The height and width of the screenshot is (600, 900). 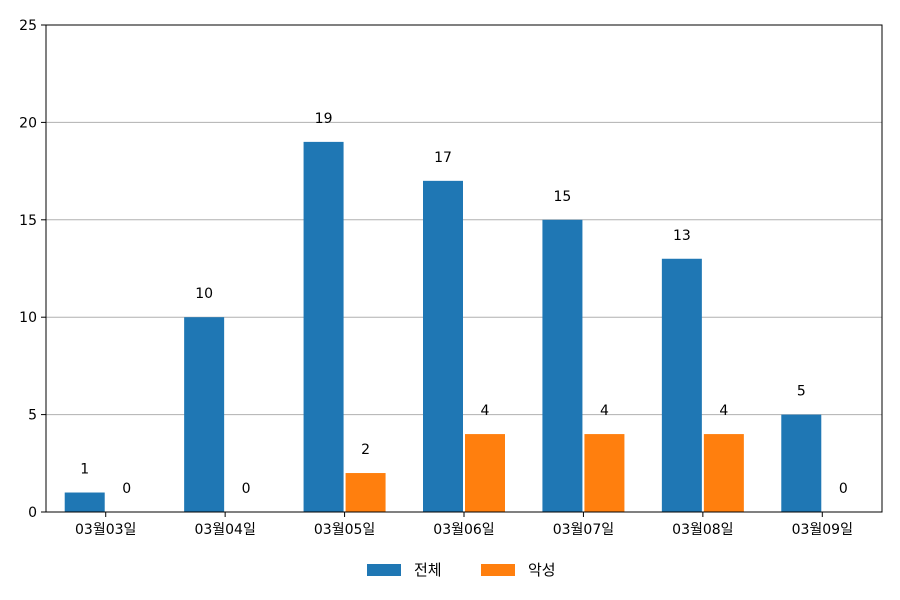 What do you see at coordinates (224, 530) in the screenshot?
I see `x-tick-label: 03월04일` at bounding box center [224, 530].